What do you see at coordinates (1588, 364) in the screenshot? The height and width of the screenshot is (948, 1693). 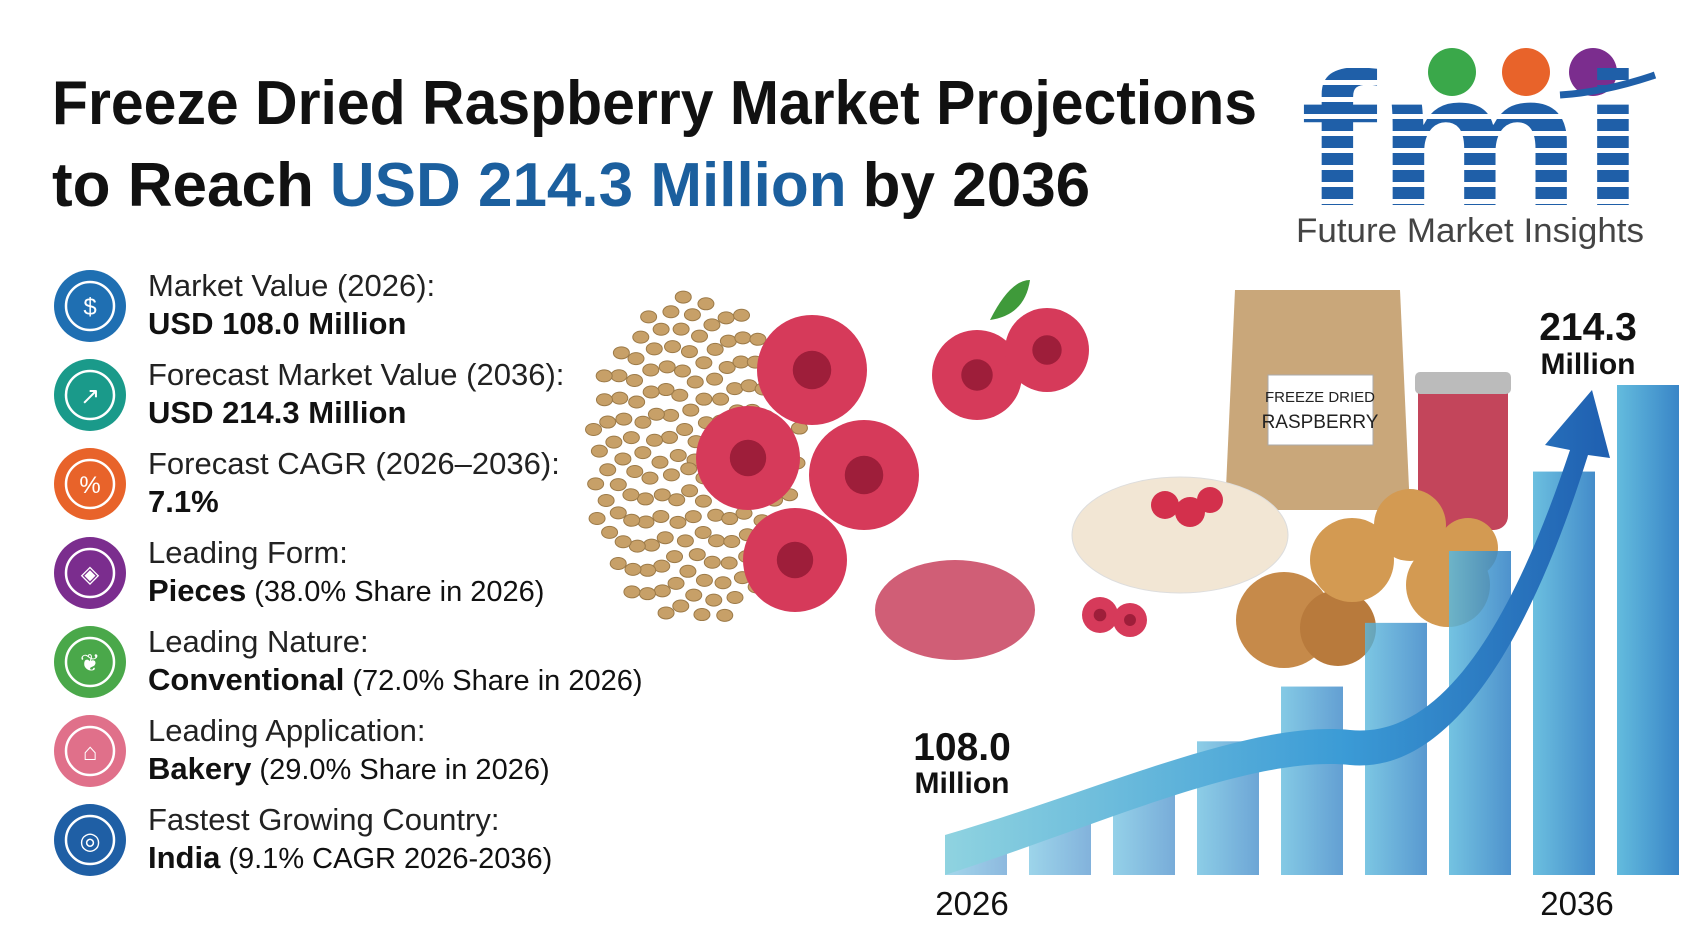 I see `end-unit: Million` at bounding box center [1588, 364].